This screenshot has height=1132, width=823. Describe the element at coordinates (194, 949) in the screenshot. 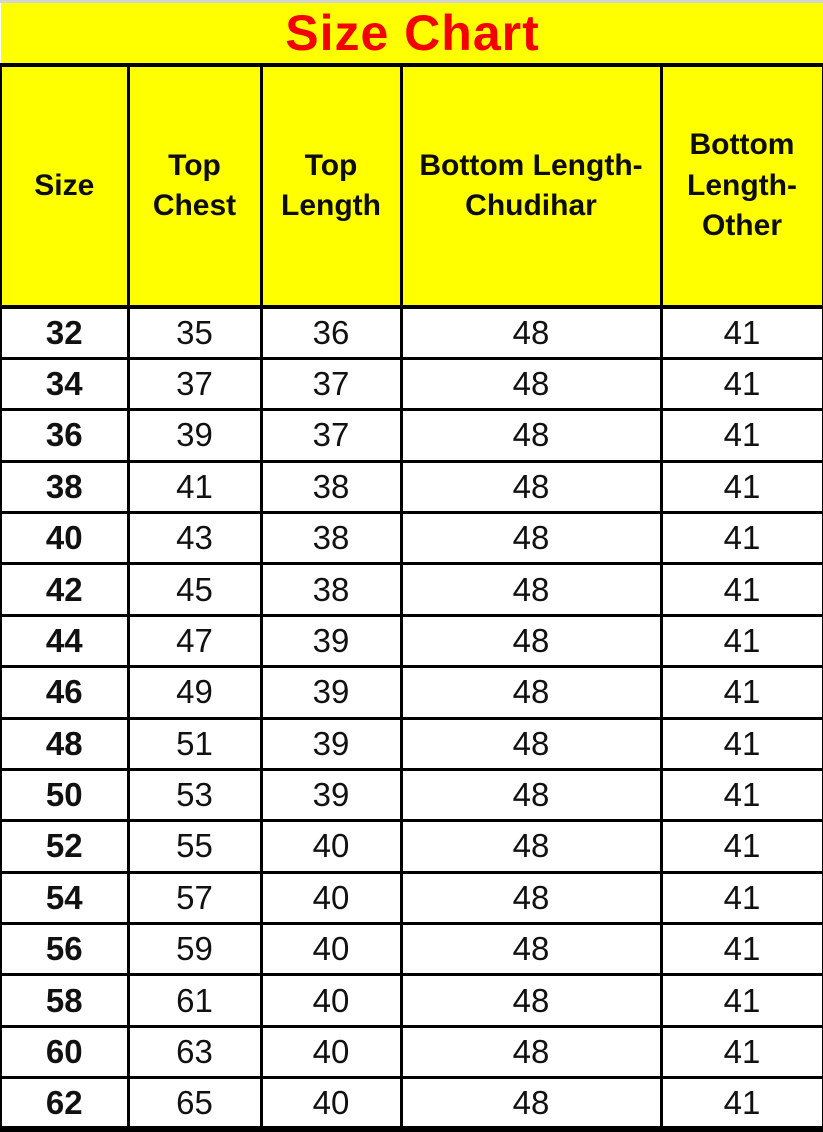

I see `value-cell: 59` at that location.